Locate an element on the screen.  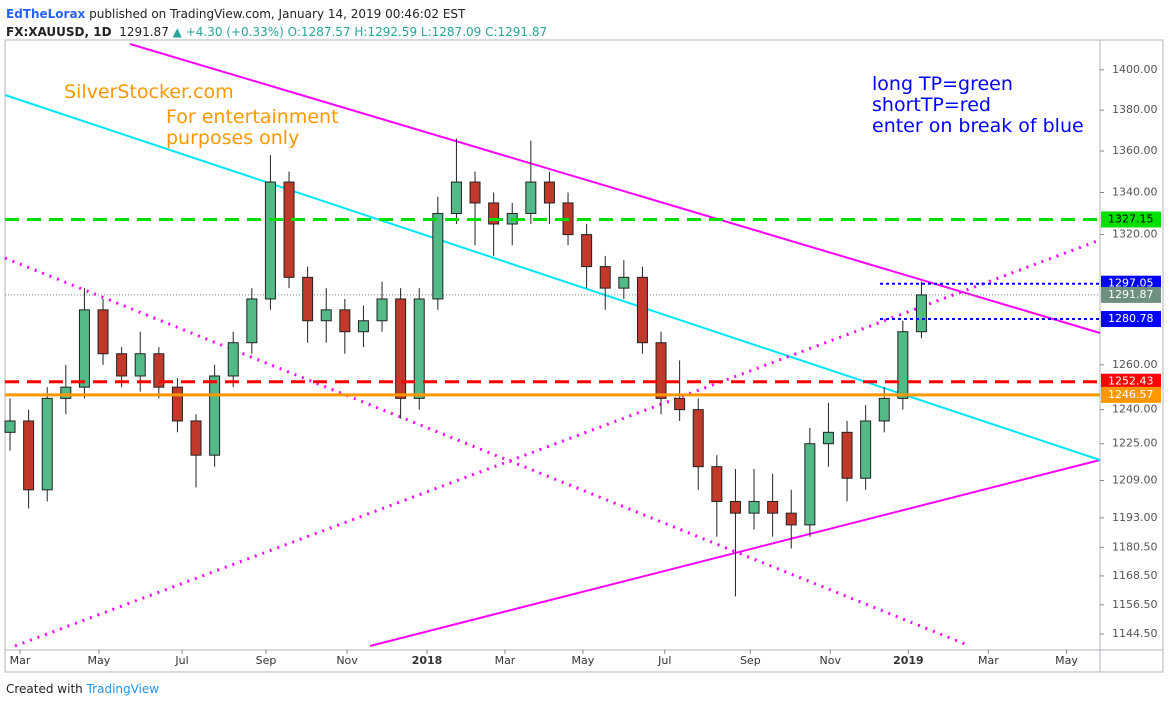
author: EdTheLorax is located at coordinates (46, 14).